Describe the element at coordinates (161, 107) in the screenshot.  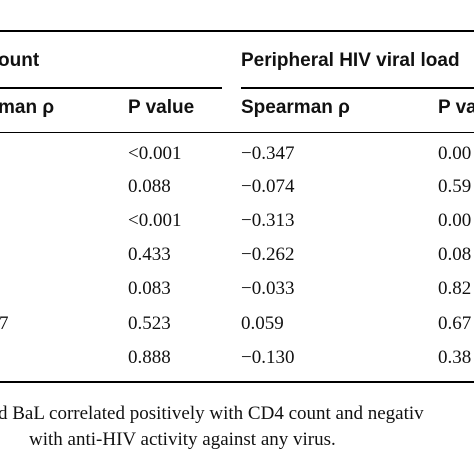
I see `col-header-p-value: P value` at that location.